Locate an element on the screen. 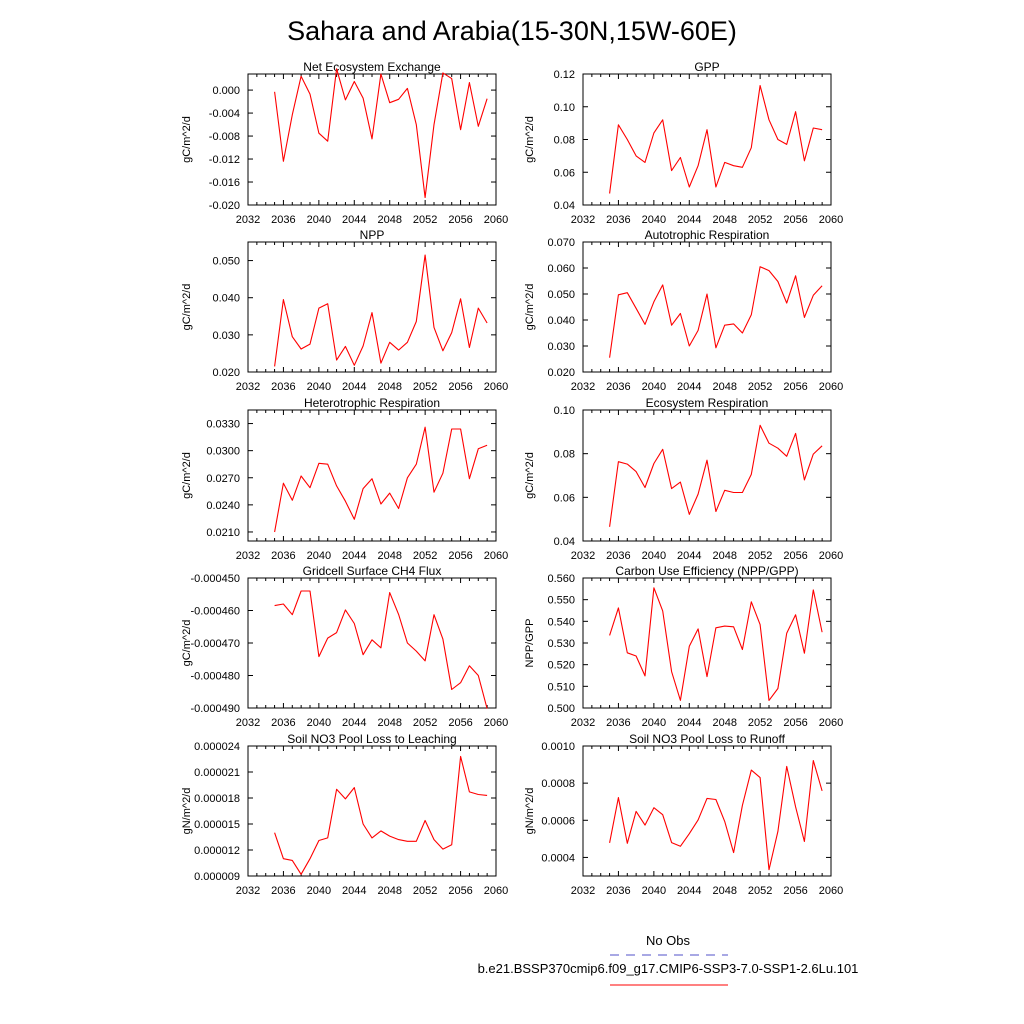  y-tick-label: 0.12 is located at coordinates (564, 75).